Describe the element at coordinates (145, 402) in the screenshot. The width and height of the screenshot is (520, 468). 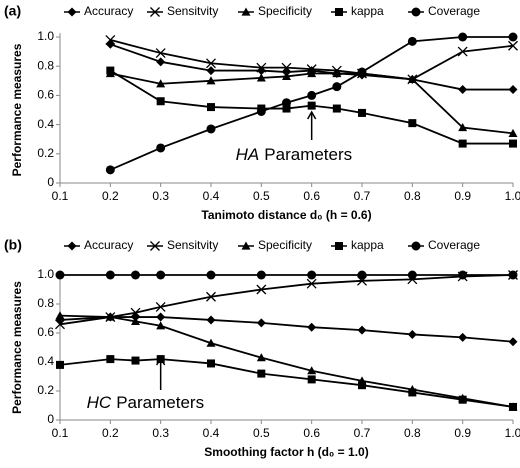
I see `annotation: HC Parameters` at that location.